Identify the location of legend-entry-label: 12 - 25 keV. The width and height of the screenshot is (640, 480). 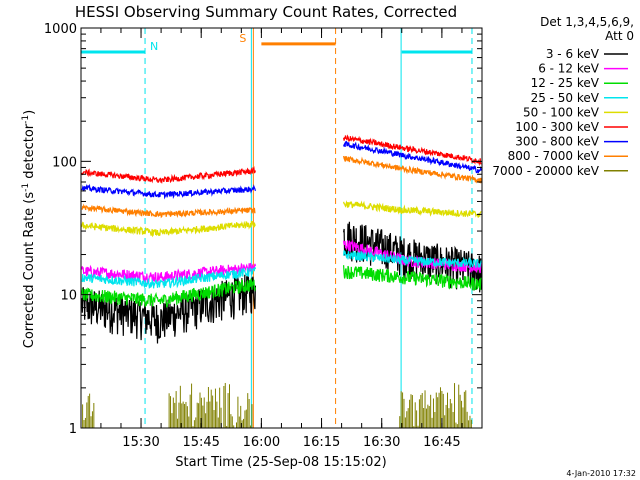
(565, 83).